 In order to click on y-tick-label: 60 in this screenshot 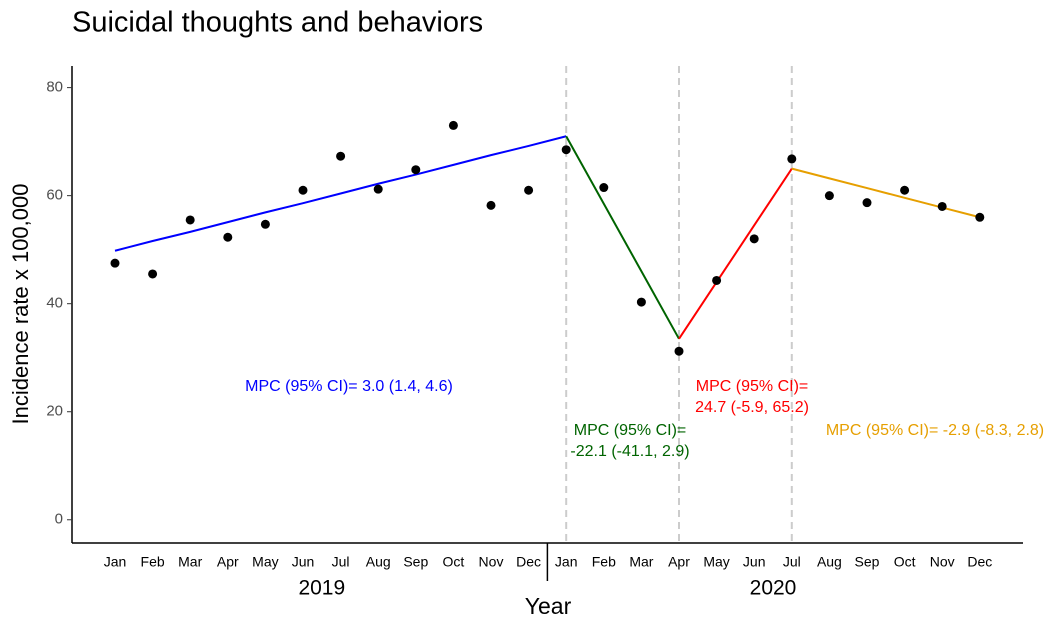, I will do `click(54, 195)`.